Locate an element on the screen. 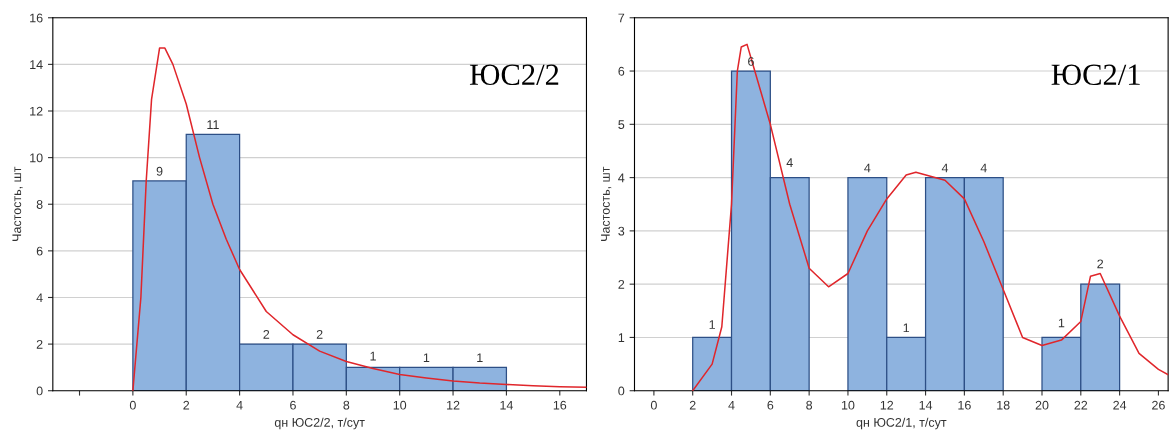 The width and height of the screenshot is (1174, 444). y-tick-label: 5 is located at coordinates (621, 124).